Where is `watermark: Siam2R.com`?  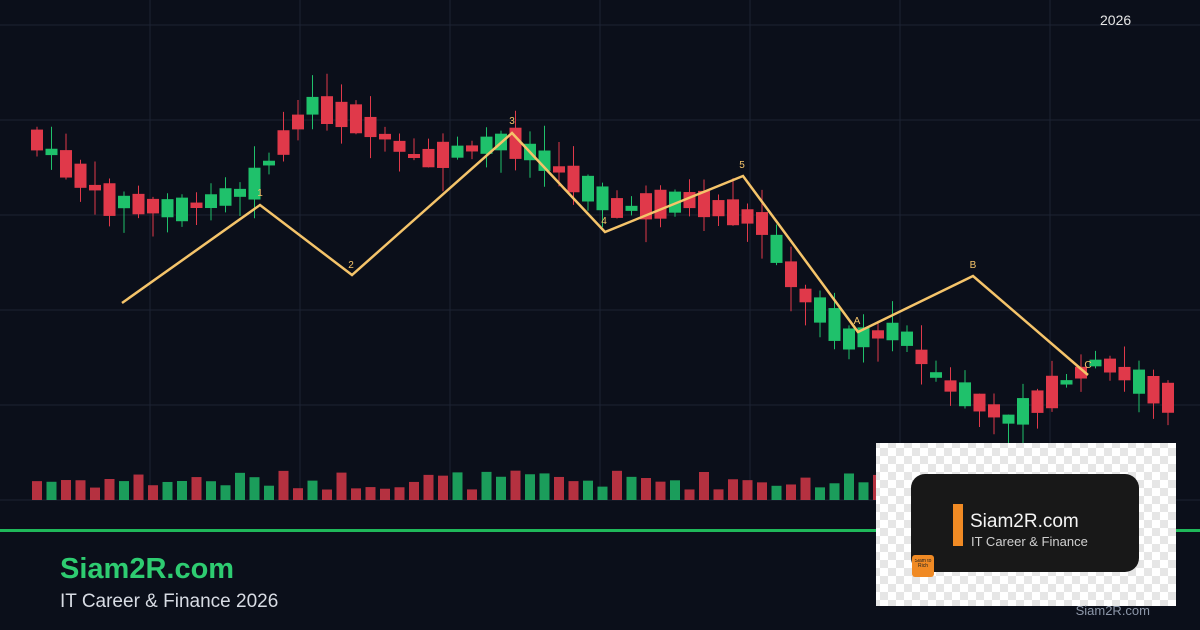
watermark: Siam2R.com is located at coordinates (1113, 610).